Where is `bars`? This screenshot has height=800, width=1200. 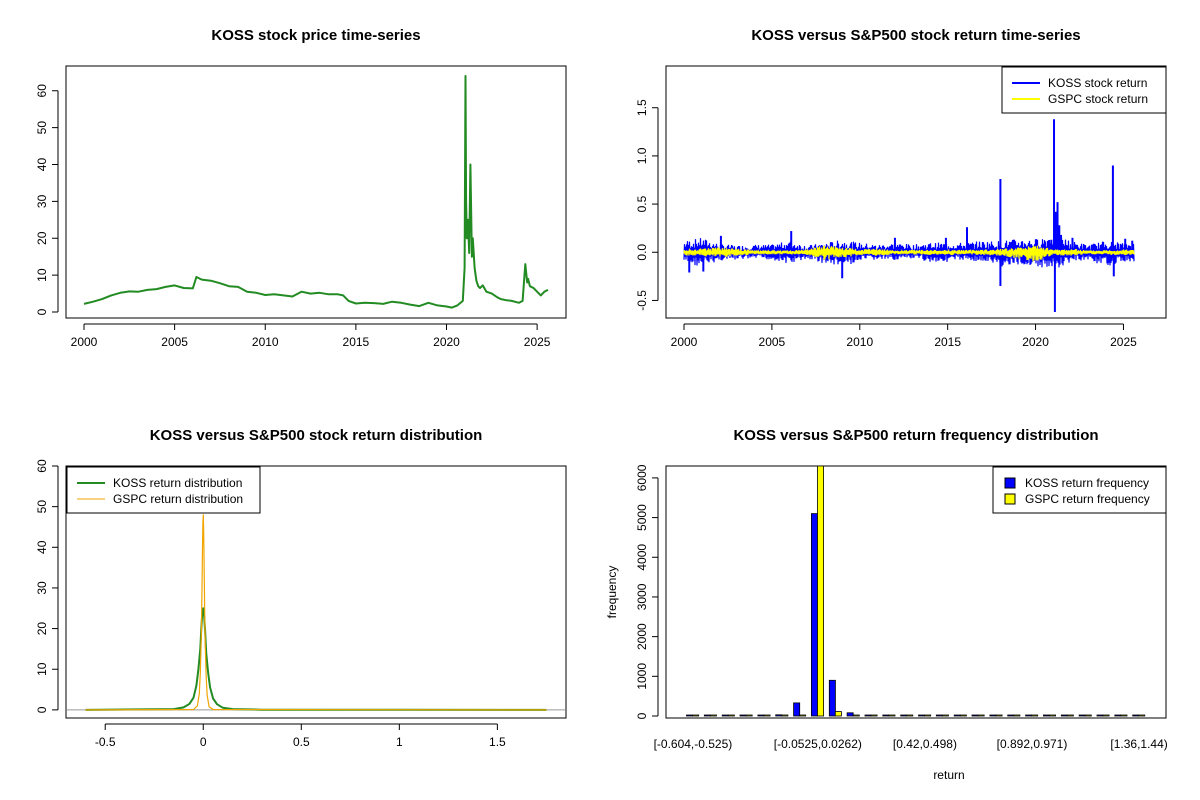 bars is located at coordinates (916, 591).